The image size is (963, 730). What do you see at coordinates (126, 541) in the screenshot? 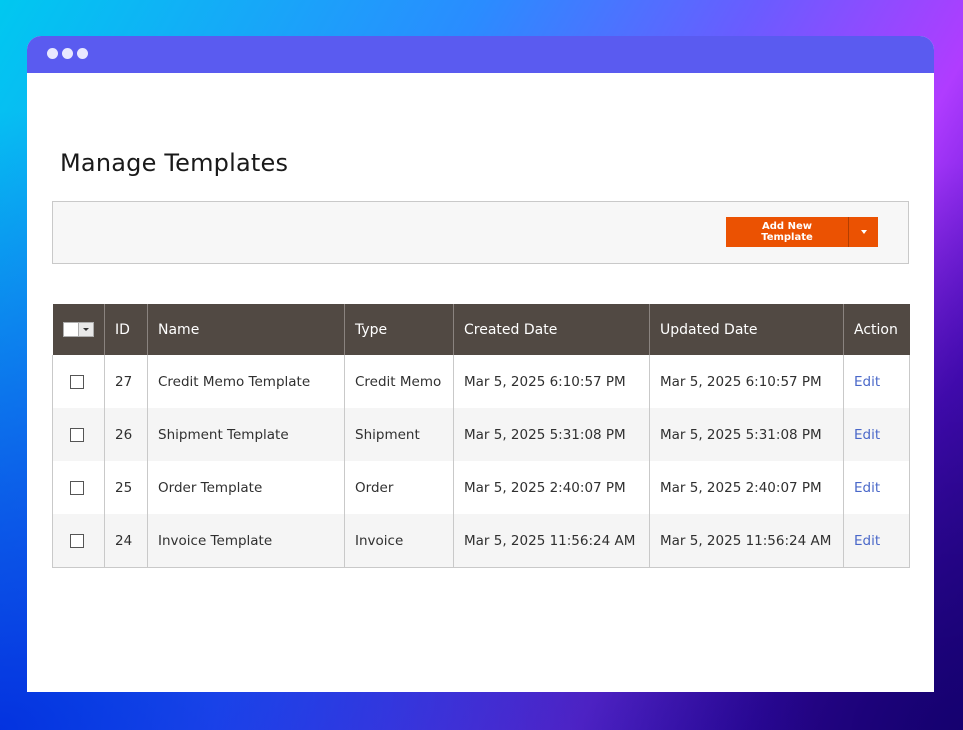
I see `row-id: 24` at bounding box center [126, 541].